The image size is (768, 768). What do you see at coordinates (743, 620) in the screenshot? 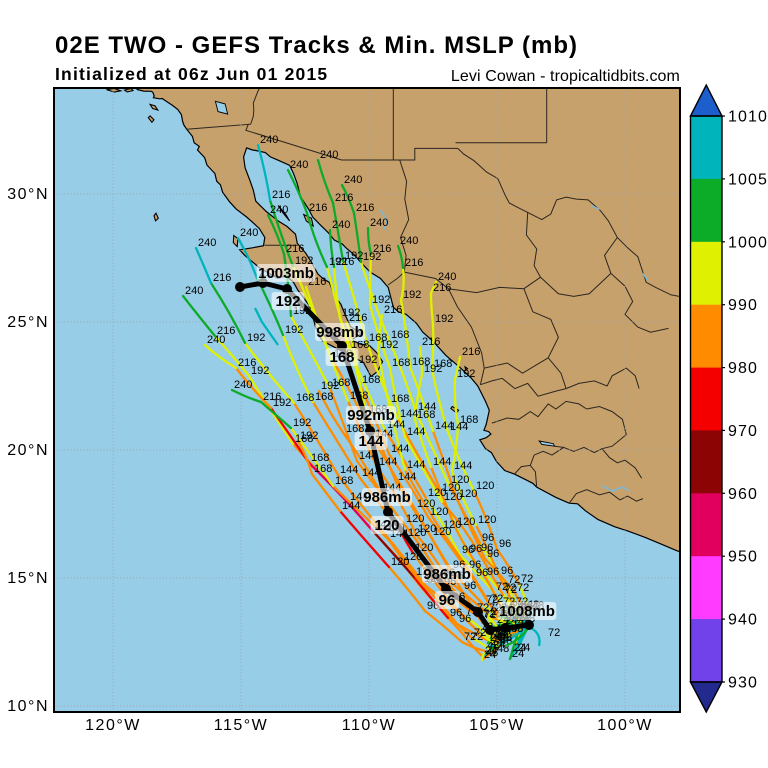
I see `svg-text: 940` at bounding box center [743, 620].